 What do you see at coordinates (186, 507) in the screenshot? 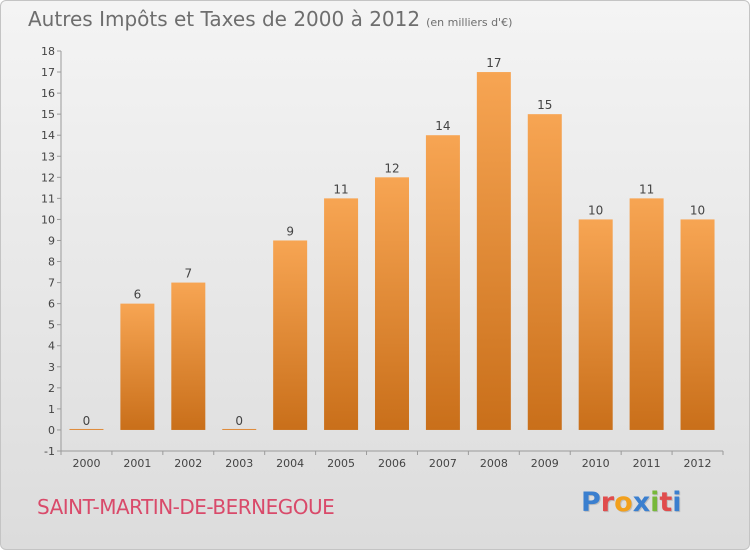
I see `commune-name: SAINT-MARTIN-DE-BERNEGOUE` at bounding box center [186, 507].